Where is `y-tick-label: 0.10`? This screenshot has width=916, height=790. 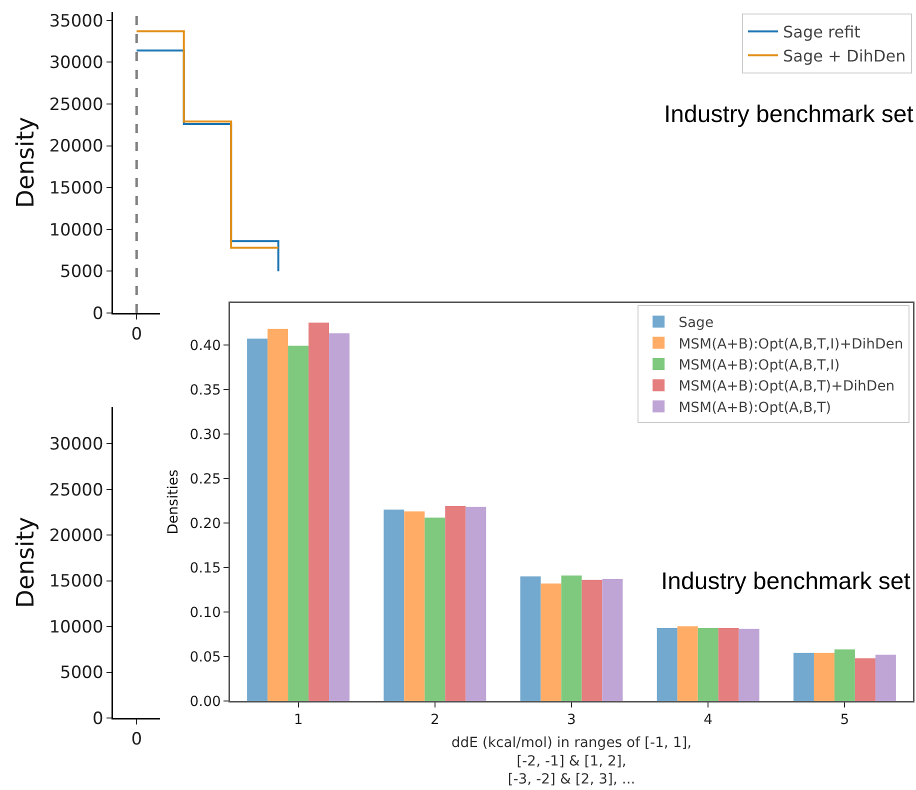
y-tick-label: 0.10 is located at coordinates (205, 612).